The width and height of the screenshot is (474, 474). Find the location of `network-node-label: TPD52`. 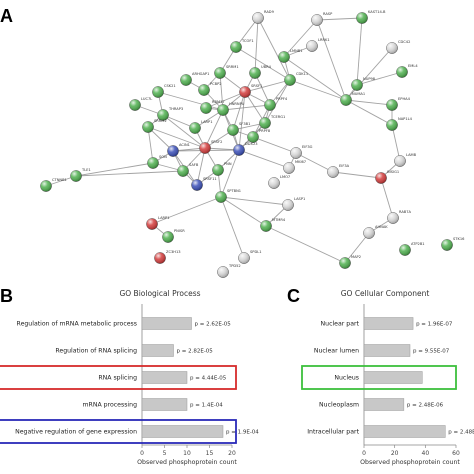

network-node-label: TPD52 is located at coordinates (234, 266).